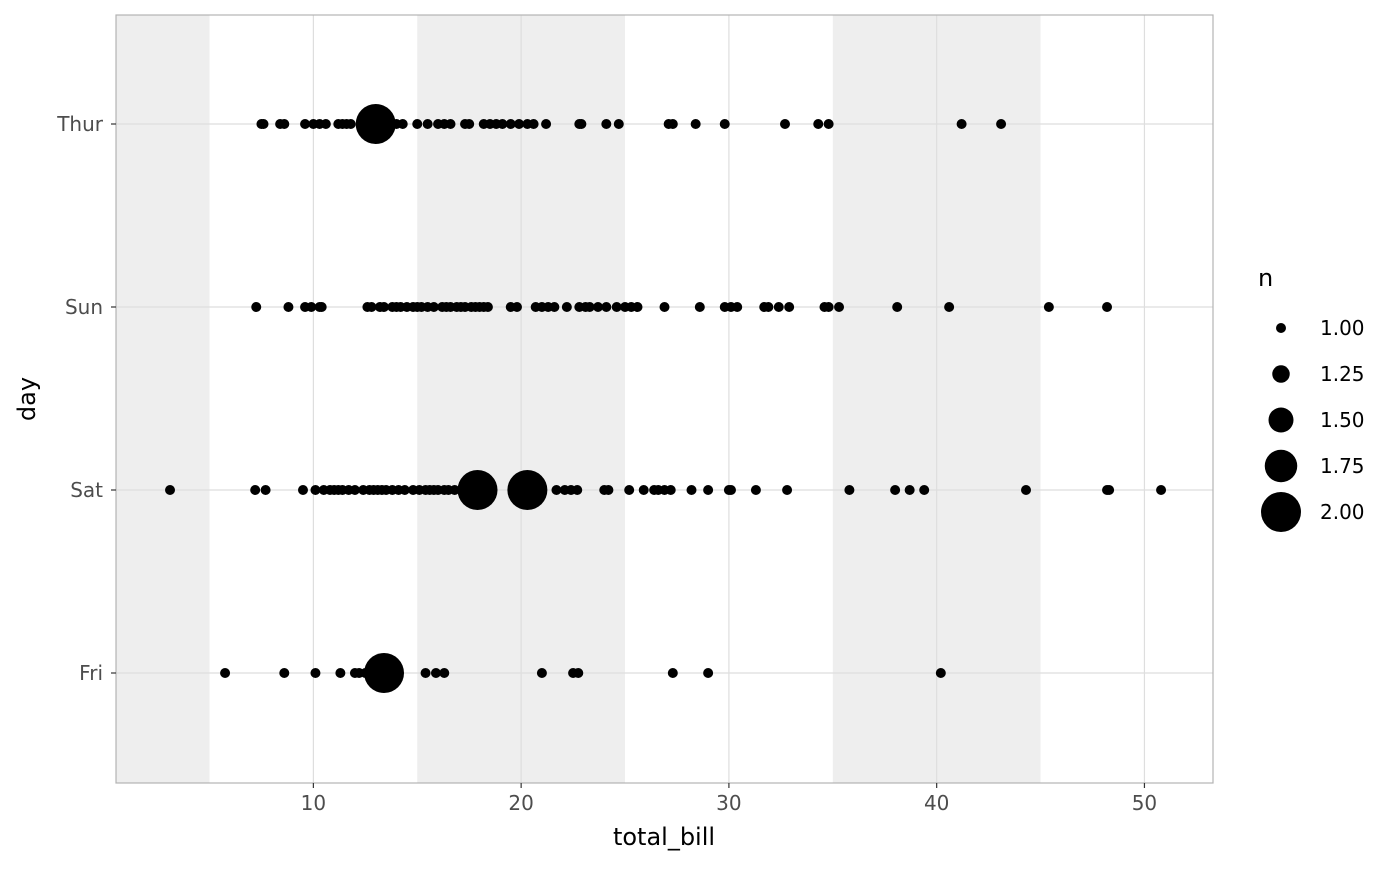 This screenshot has width=1400, height=870. Describe the element at coordinates (1342, 512) in the screenshot. I see `legend-label-4: 2.00` at that location.